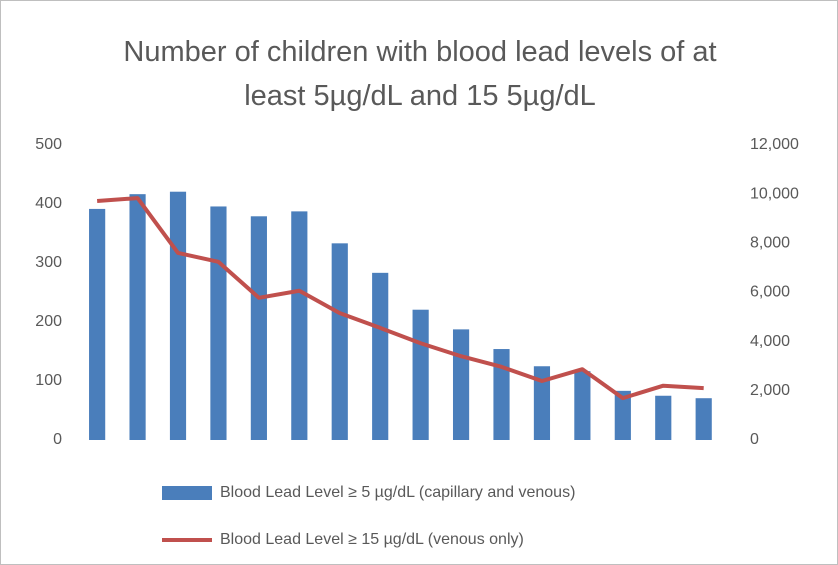 The width and height of the screenshot is (838, 565). I want to click on y-tick-label: 100, so click(48, 380).